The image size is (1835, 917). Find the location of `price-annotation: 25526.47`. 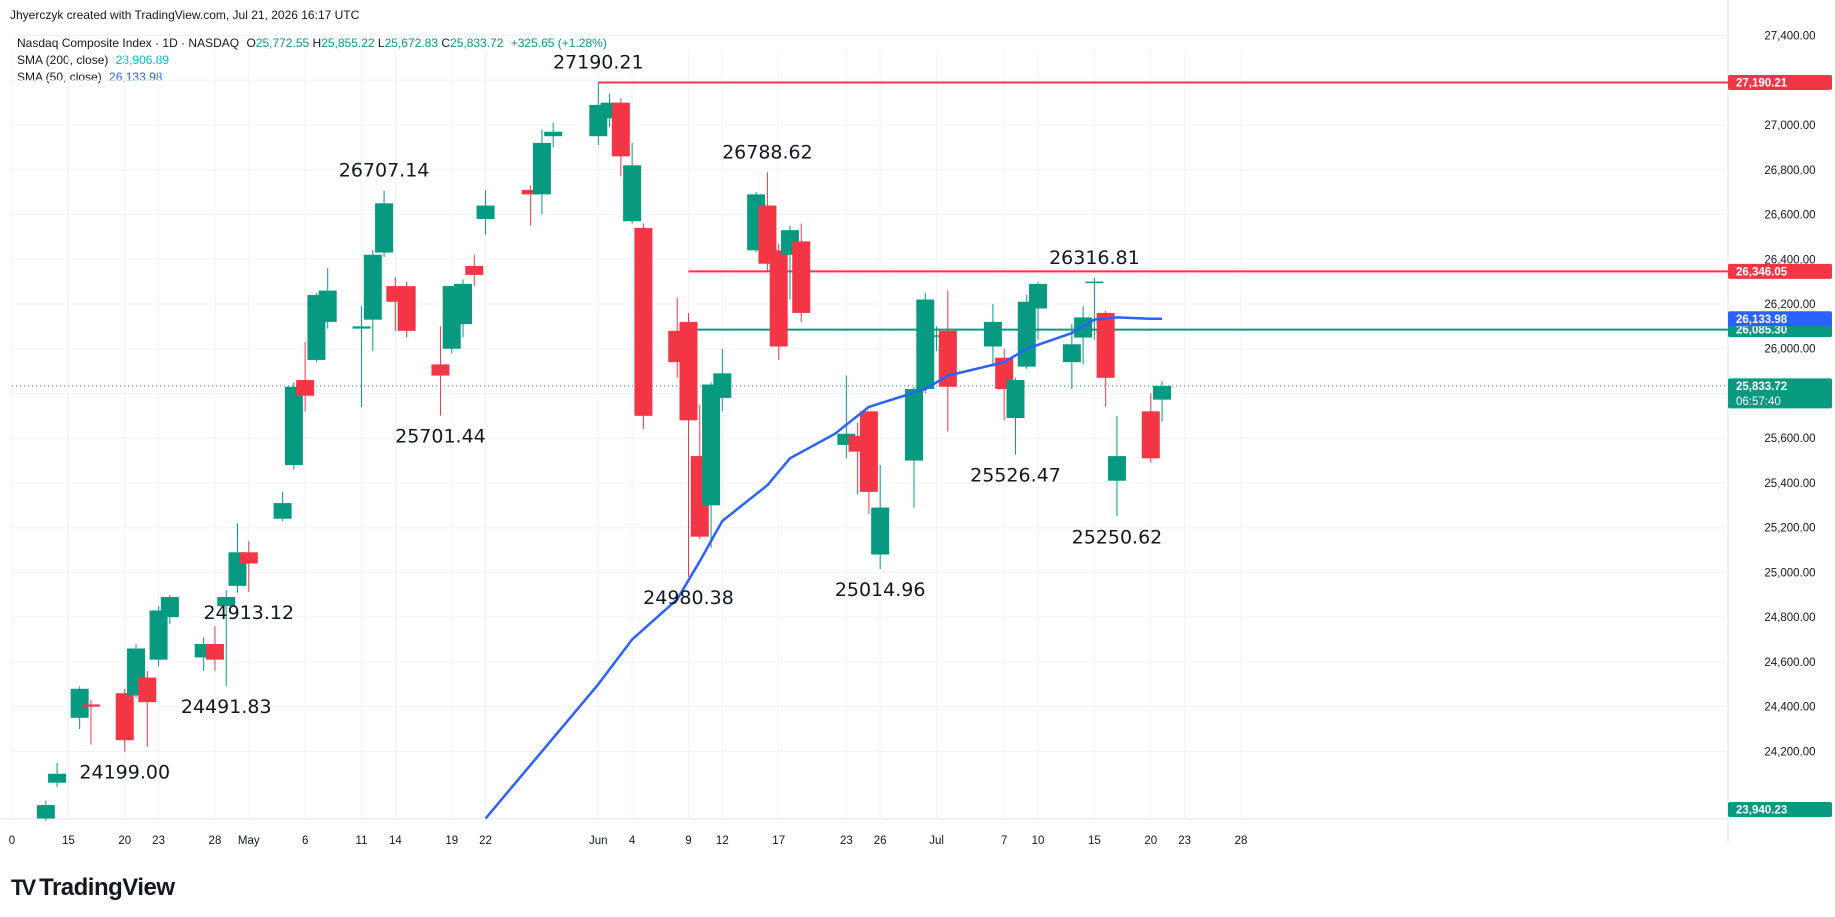

price-annotation: 25526.47 is located at coordinates (1015, 476).